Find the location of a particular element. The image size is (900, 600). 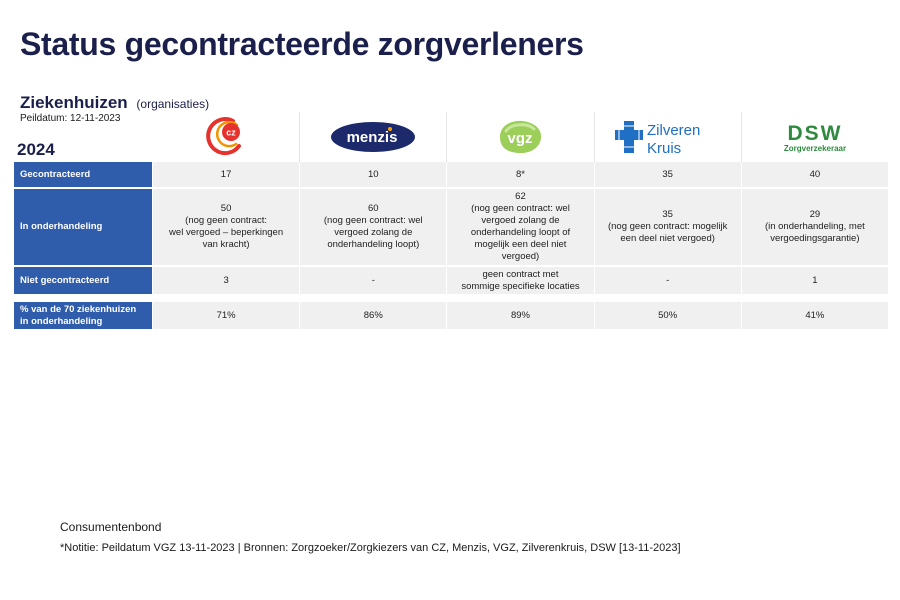

cell-dsw-niet-gecontracteerd: 1 is located at coordinates (814, 280).